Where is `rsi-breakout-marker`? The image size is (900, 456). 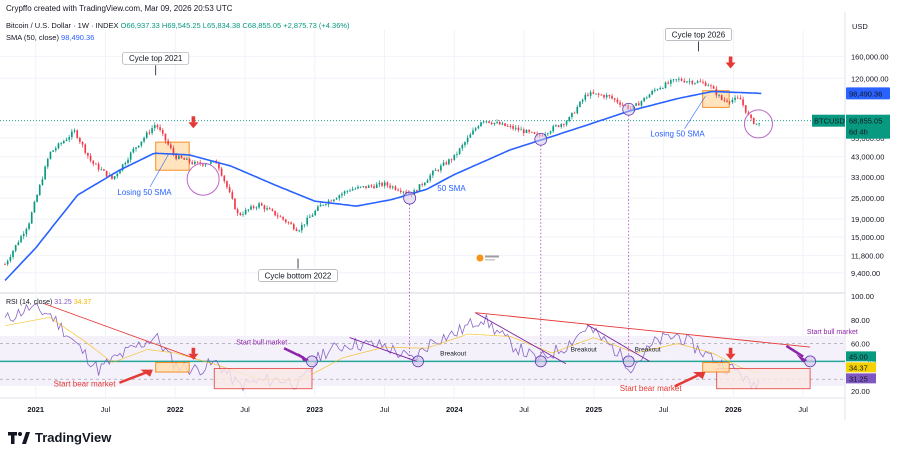 rsi-breakout-marker is located at coordinates (540, 361).